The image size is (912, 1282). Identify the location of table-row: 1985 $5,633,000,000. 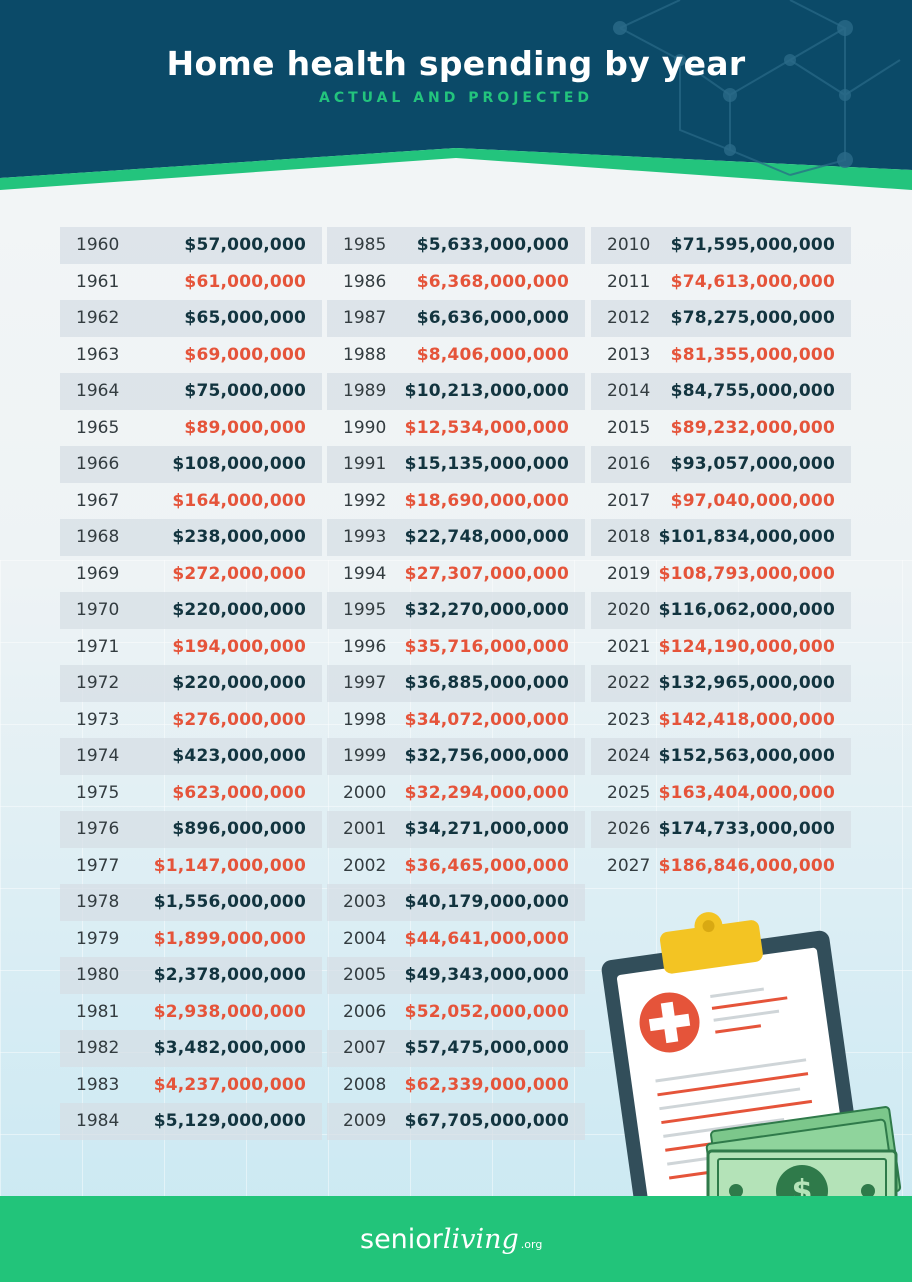
(456, 245).